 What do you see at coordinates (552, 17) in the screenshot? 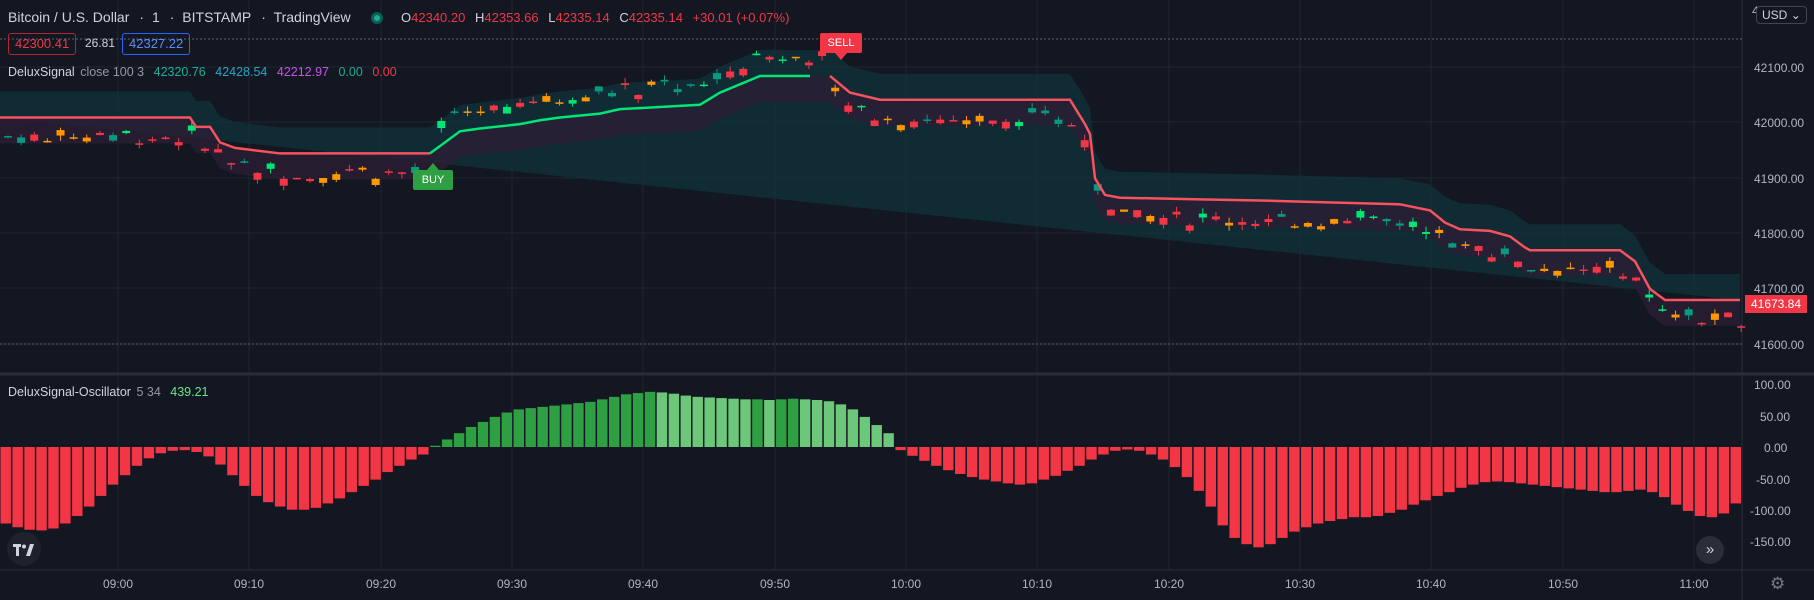
I see `low-label: L` at bounding box center [552, 17].